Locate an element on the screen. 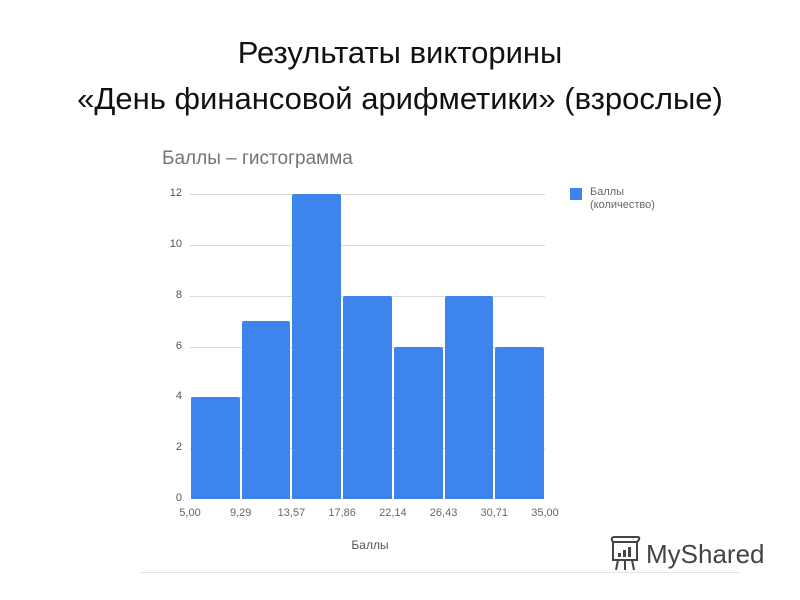 This screenshot has width=800, height=600. y-tick-label: 12 is located at coordinates (175, 193).